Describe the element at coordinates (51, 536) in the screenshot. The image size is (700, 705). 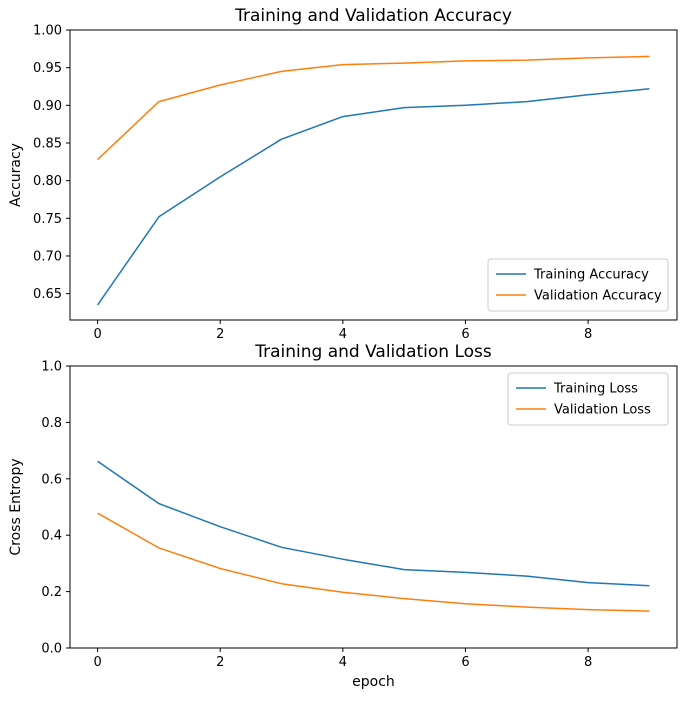
I see `y-tick-label: 0.4` at that location.